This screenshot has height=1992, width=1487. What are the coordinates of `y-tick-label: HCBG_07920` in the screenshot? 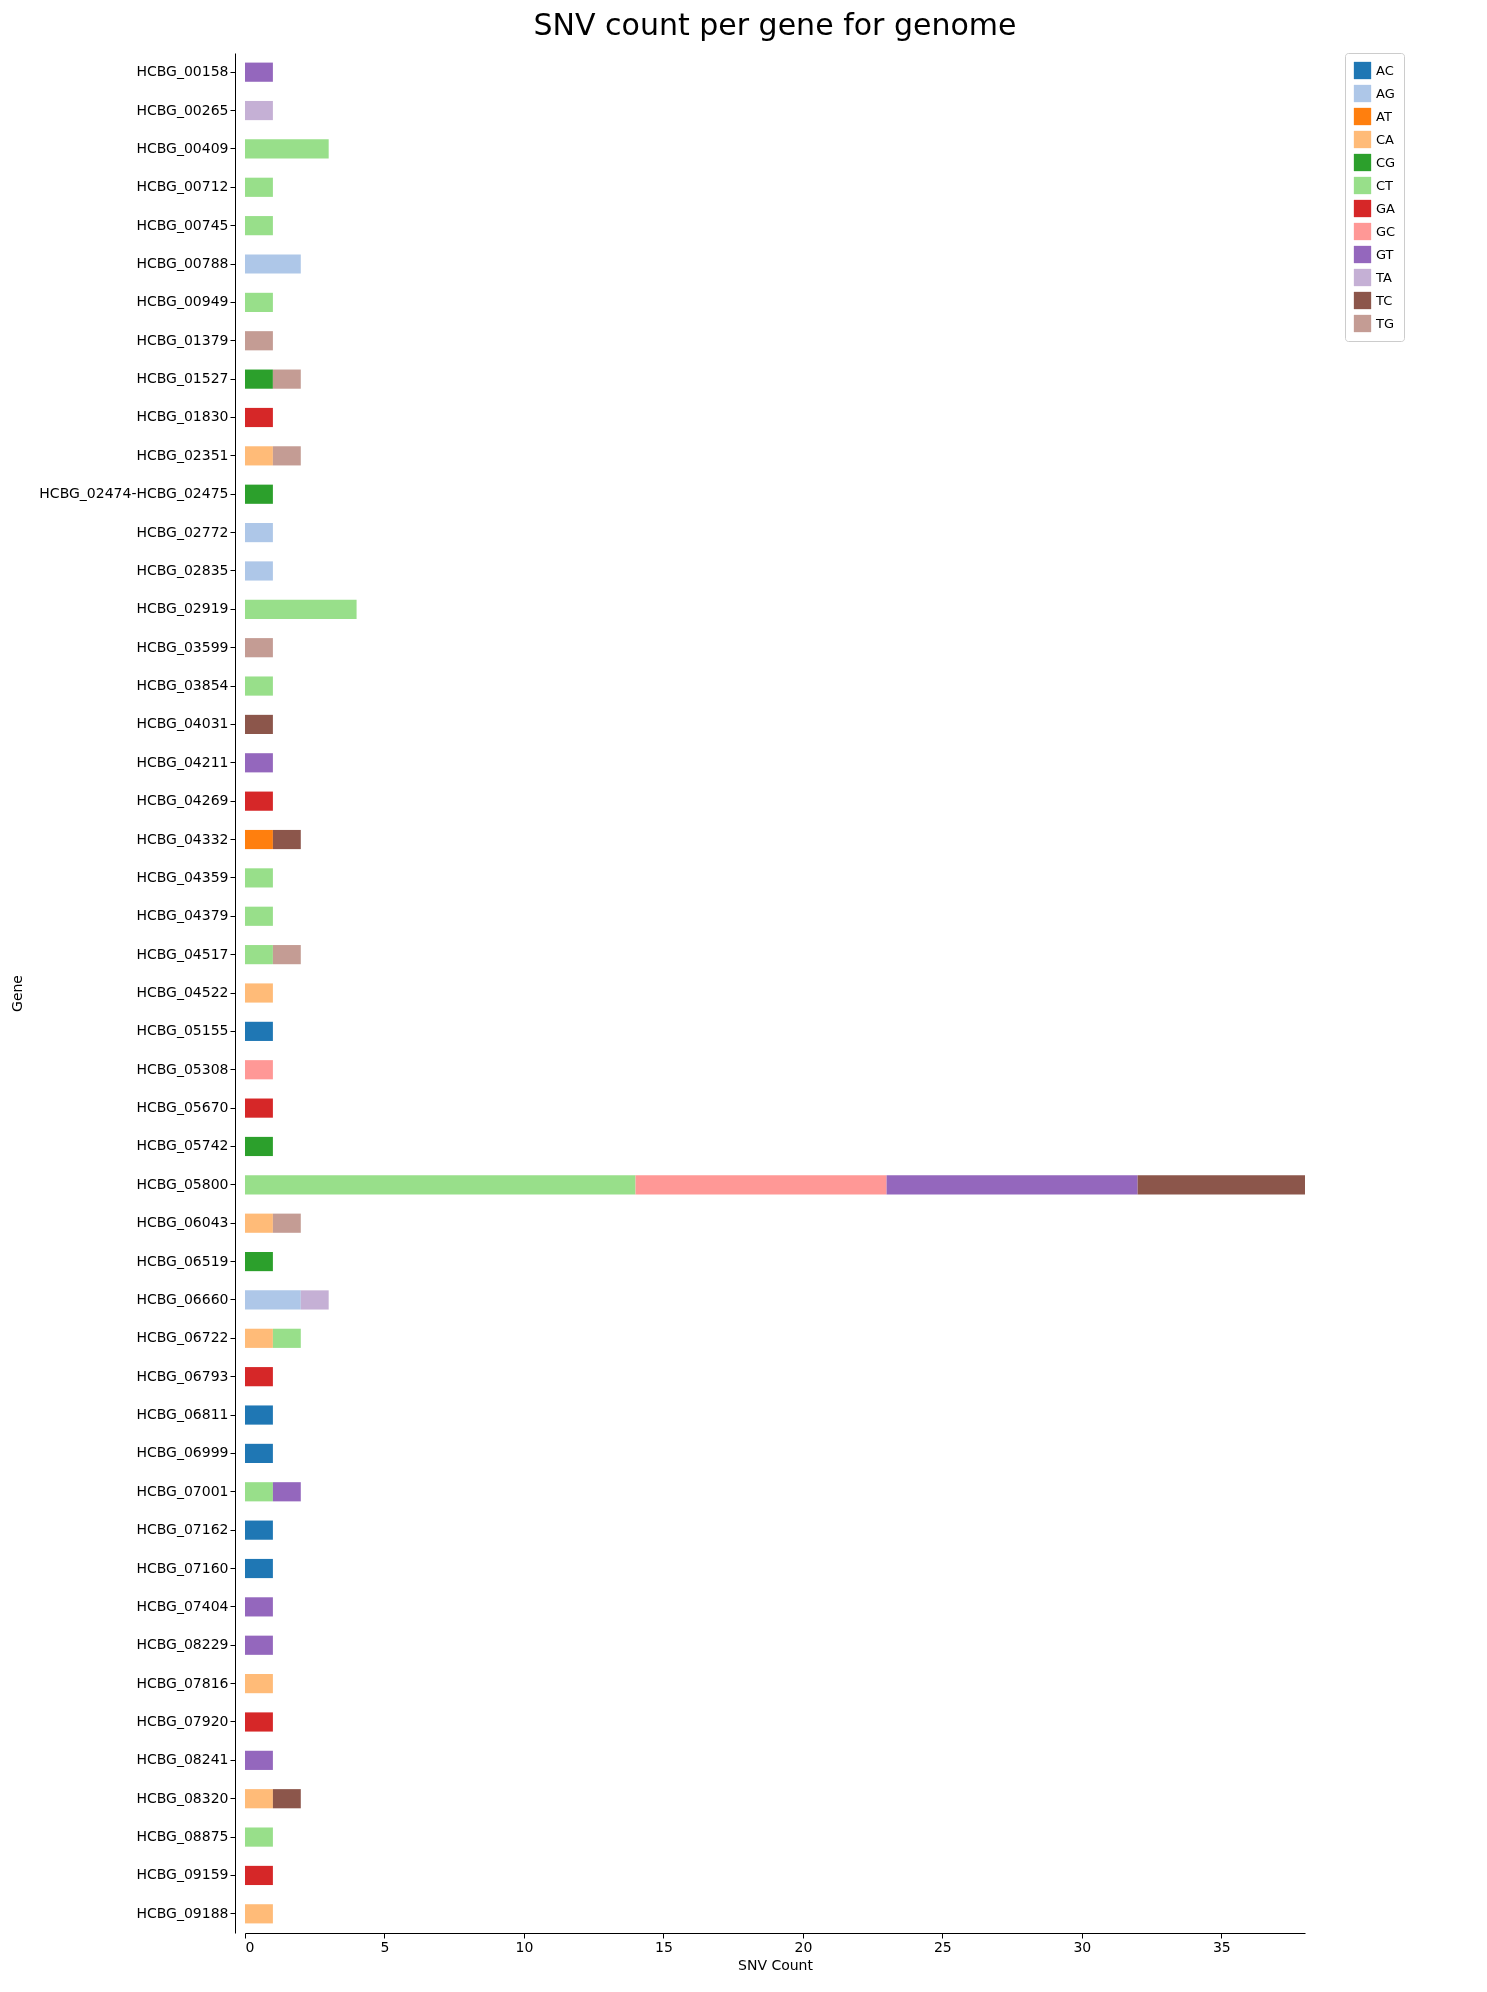 It's located at (182, 1720).